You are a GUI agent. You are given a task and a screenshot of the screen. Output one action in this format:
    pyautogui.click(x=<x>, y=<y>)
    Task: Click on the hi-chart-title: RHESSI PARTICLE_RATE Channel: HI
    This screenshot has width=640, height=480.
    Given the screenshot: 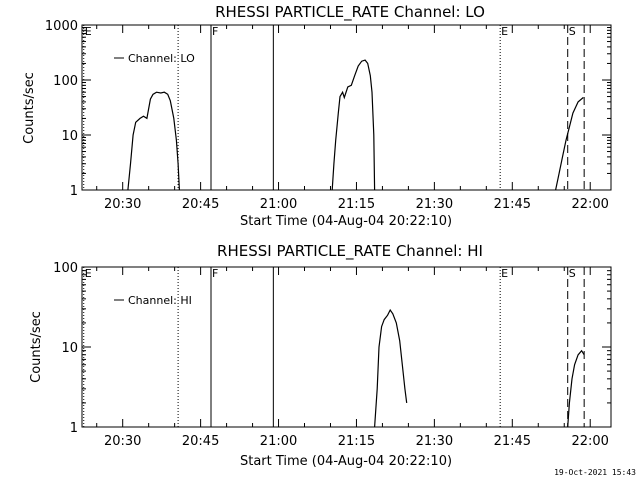 What is the action you would take?
    pyautogui.click(x=350, y=251)
    